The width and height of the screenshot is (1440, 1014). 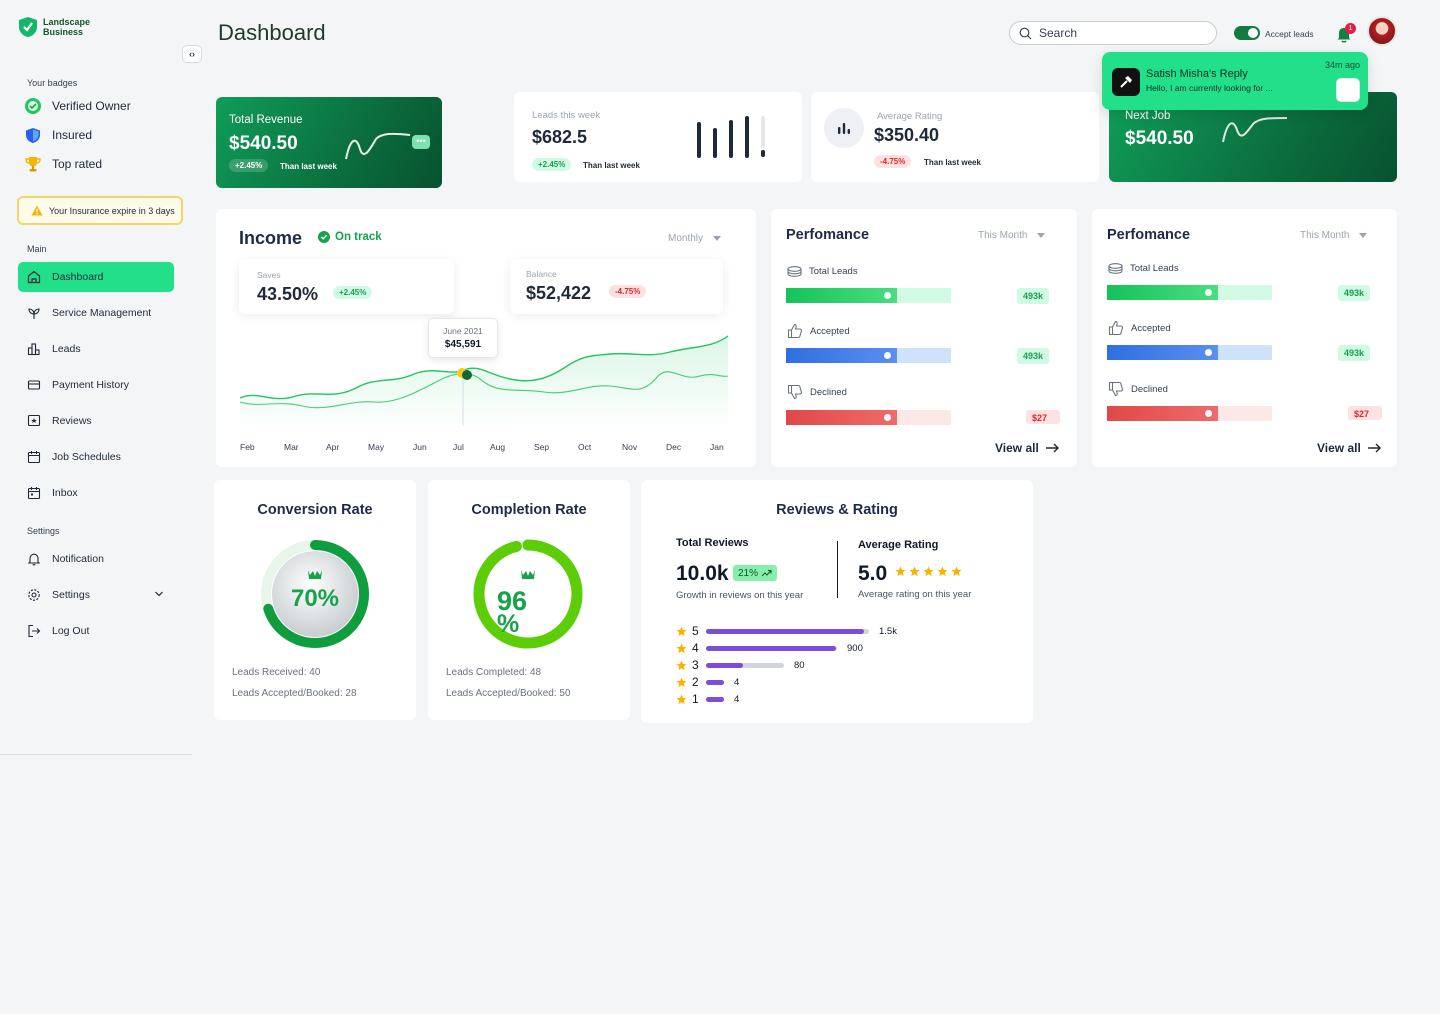 I want to click on nav-settings: Settings, so click(x=96, y=595).